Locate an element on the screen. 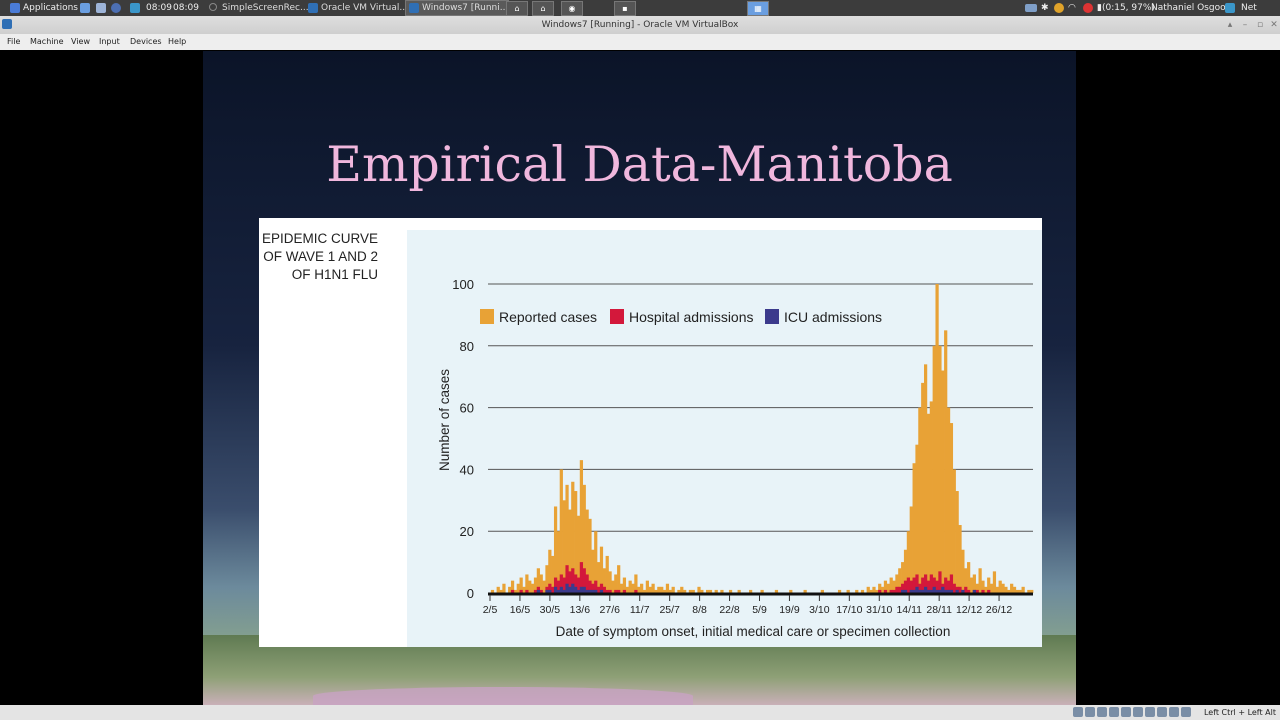  clock: 08:09 is located at coordinates (159, 8).